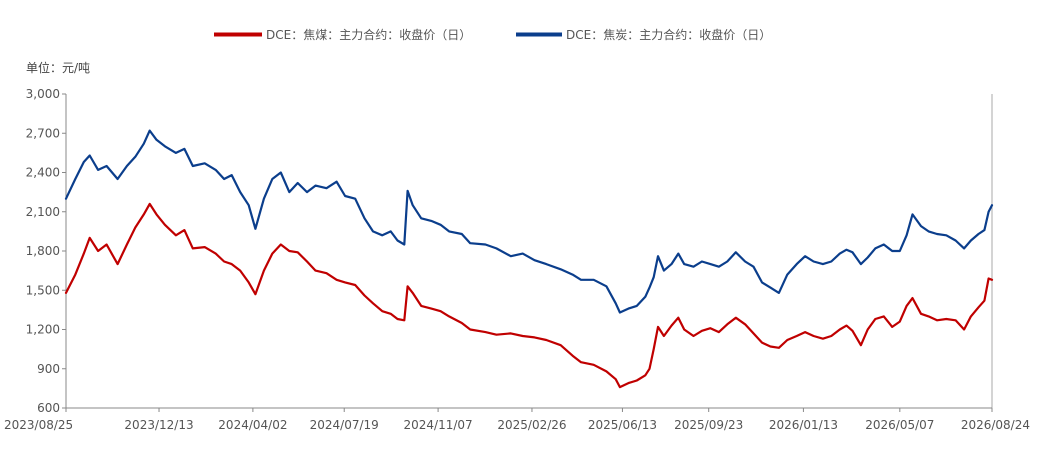 The image size is (1044, 451). I want to click on y-tick-label: 2,100, so click(43, 212).